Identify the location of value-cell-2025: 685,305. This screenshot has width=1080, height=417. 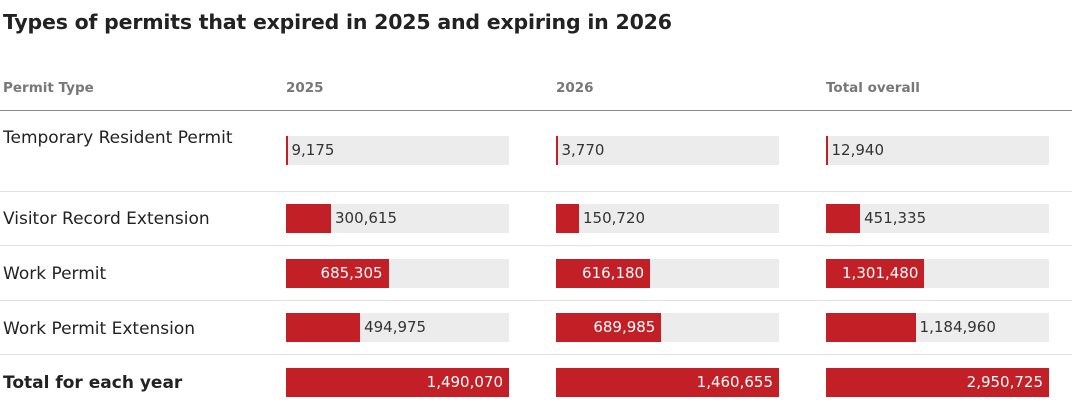
(397, 273).